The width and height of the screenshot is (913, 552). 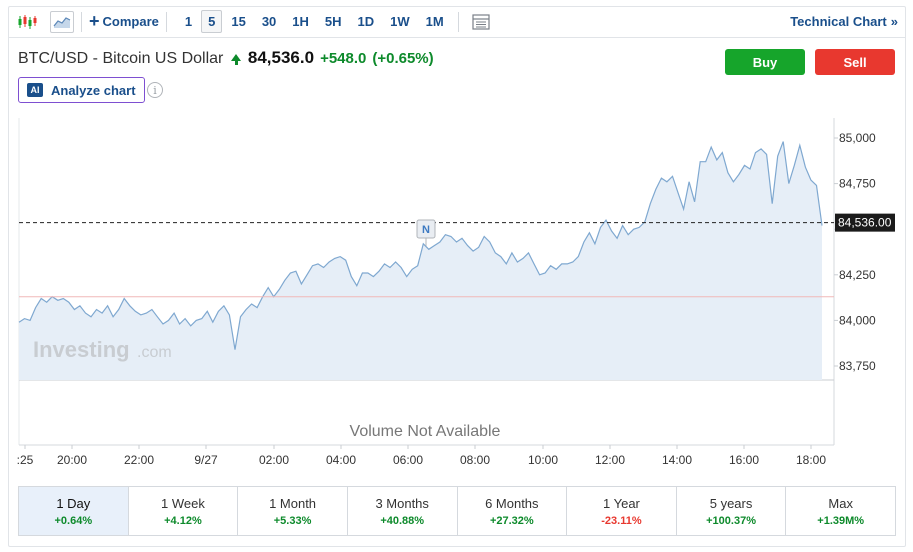 I want to click on period-tab: 1 Week +4.12%, so click(x=184, y=511).